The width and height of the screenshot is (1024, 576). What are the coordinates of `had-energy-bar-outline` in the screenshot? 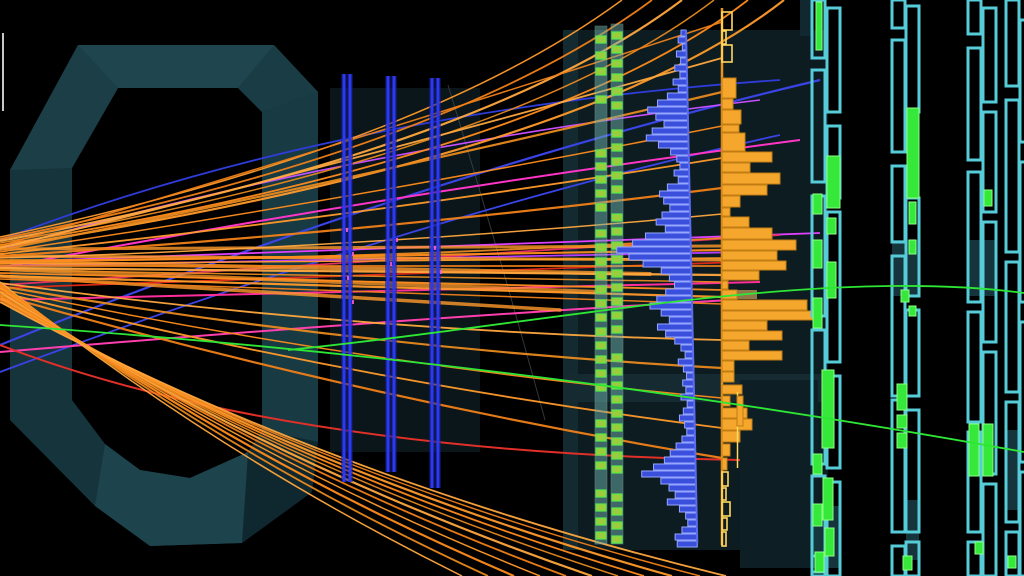 It's located at (725, 479).